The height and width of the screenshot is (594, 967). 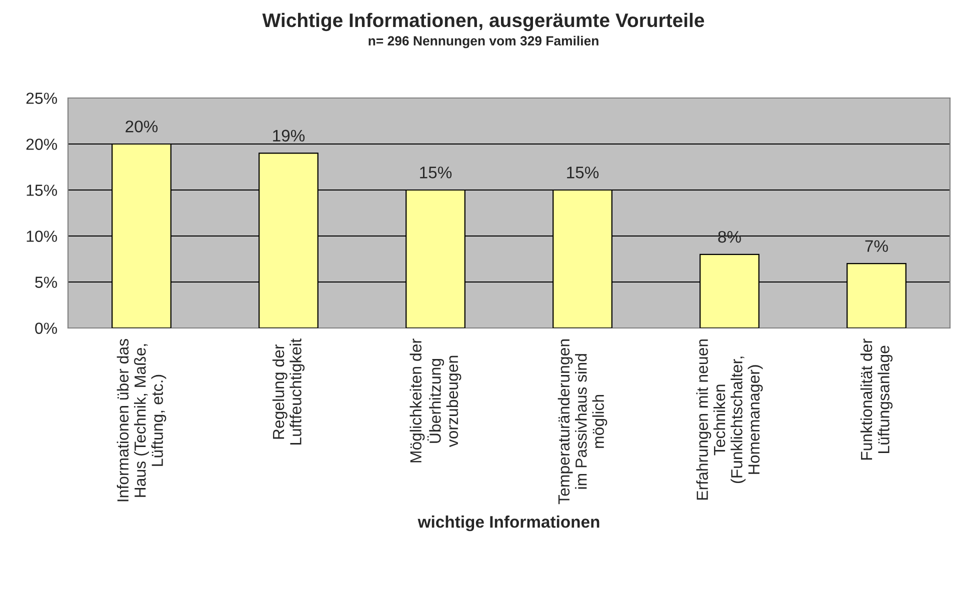 What do you see at coordinates (483, 42) in the screenshot?
I see `chart-subtitle: n= 296 Nennungen vom 329 Familien` at bounding box center [483, 42].